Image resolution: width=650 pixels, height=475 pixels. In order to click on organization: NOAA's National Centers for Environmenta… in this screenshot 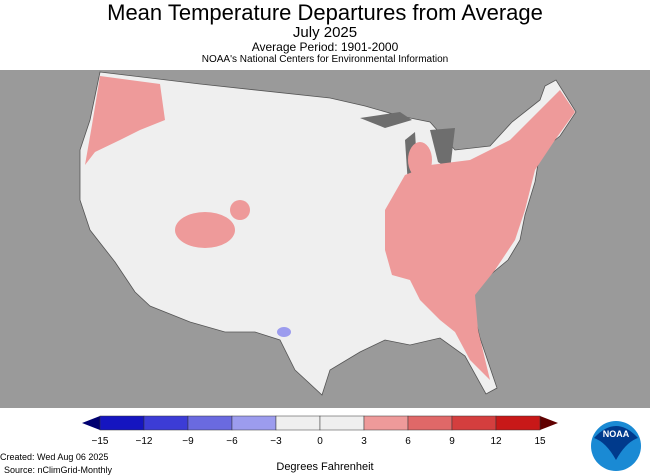, I will do `click(325, 59)`.